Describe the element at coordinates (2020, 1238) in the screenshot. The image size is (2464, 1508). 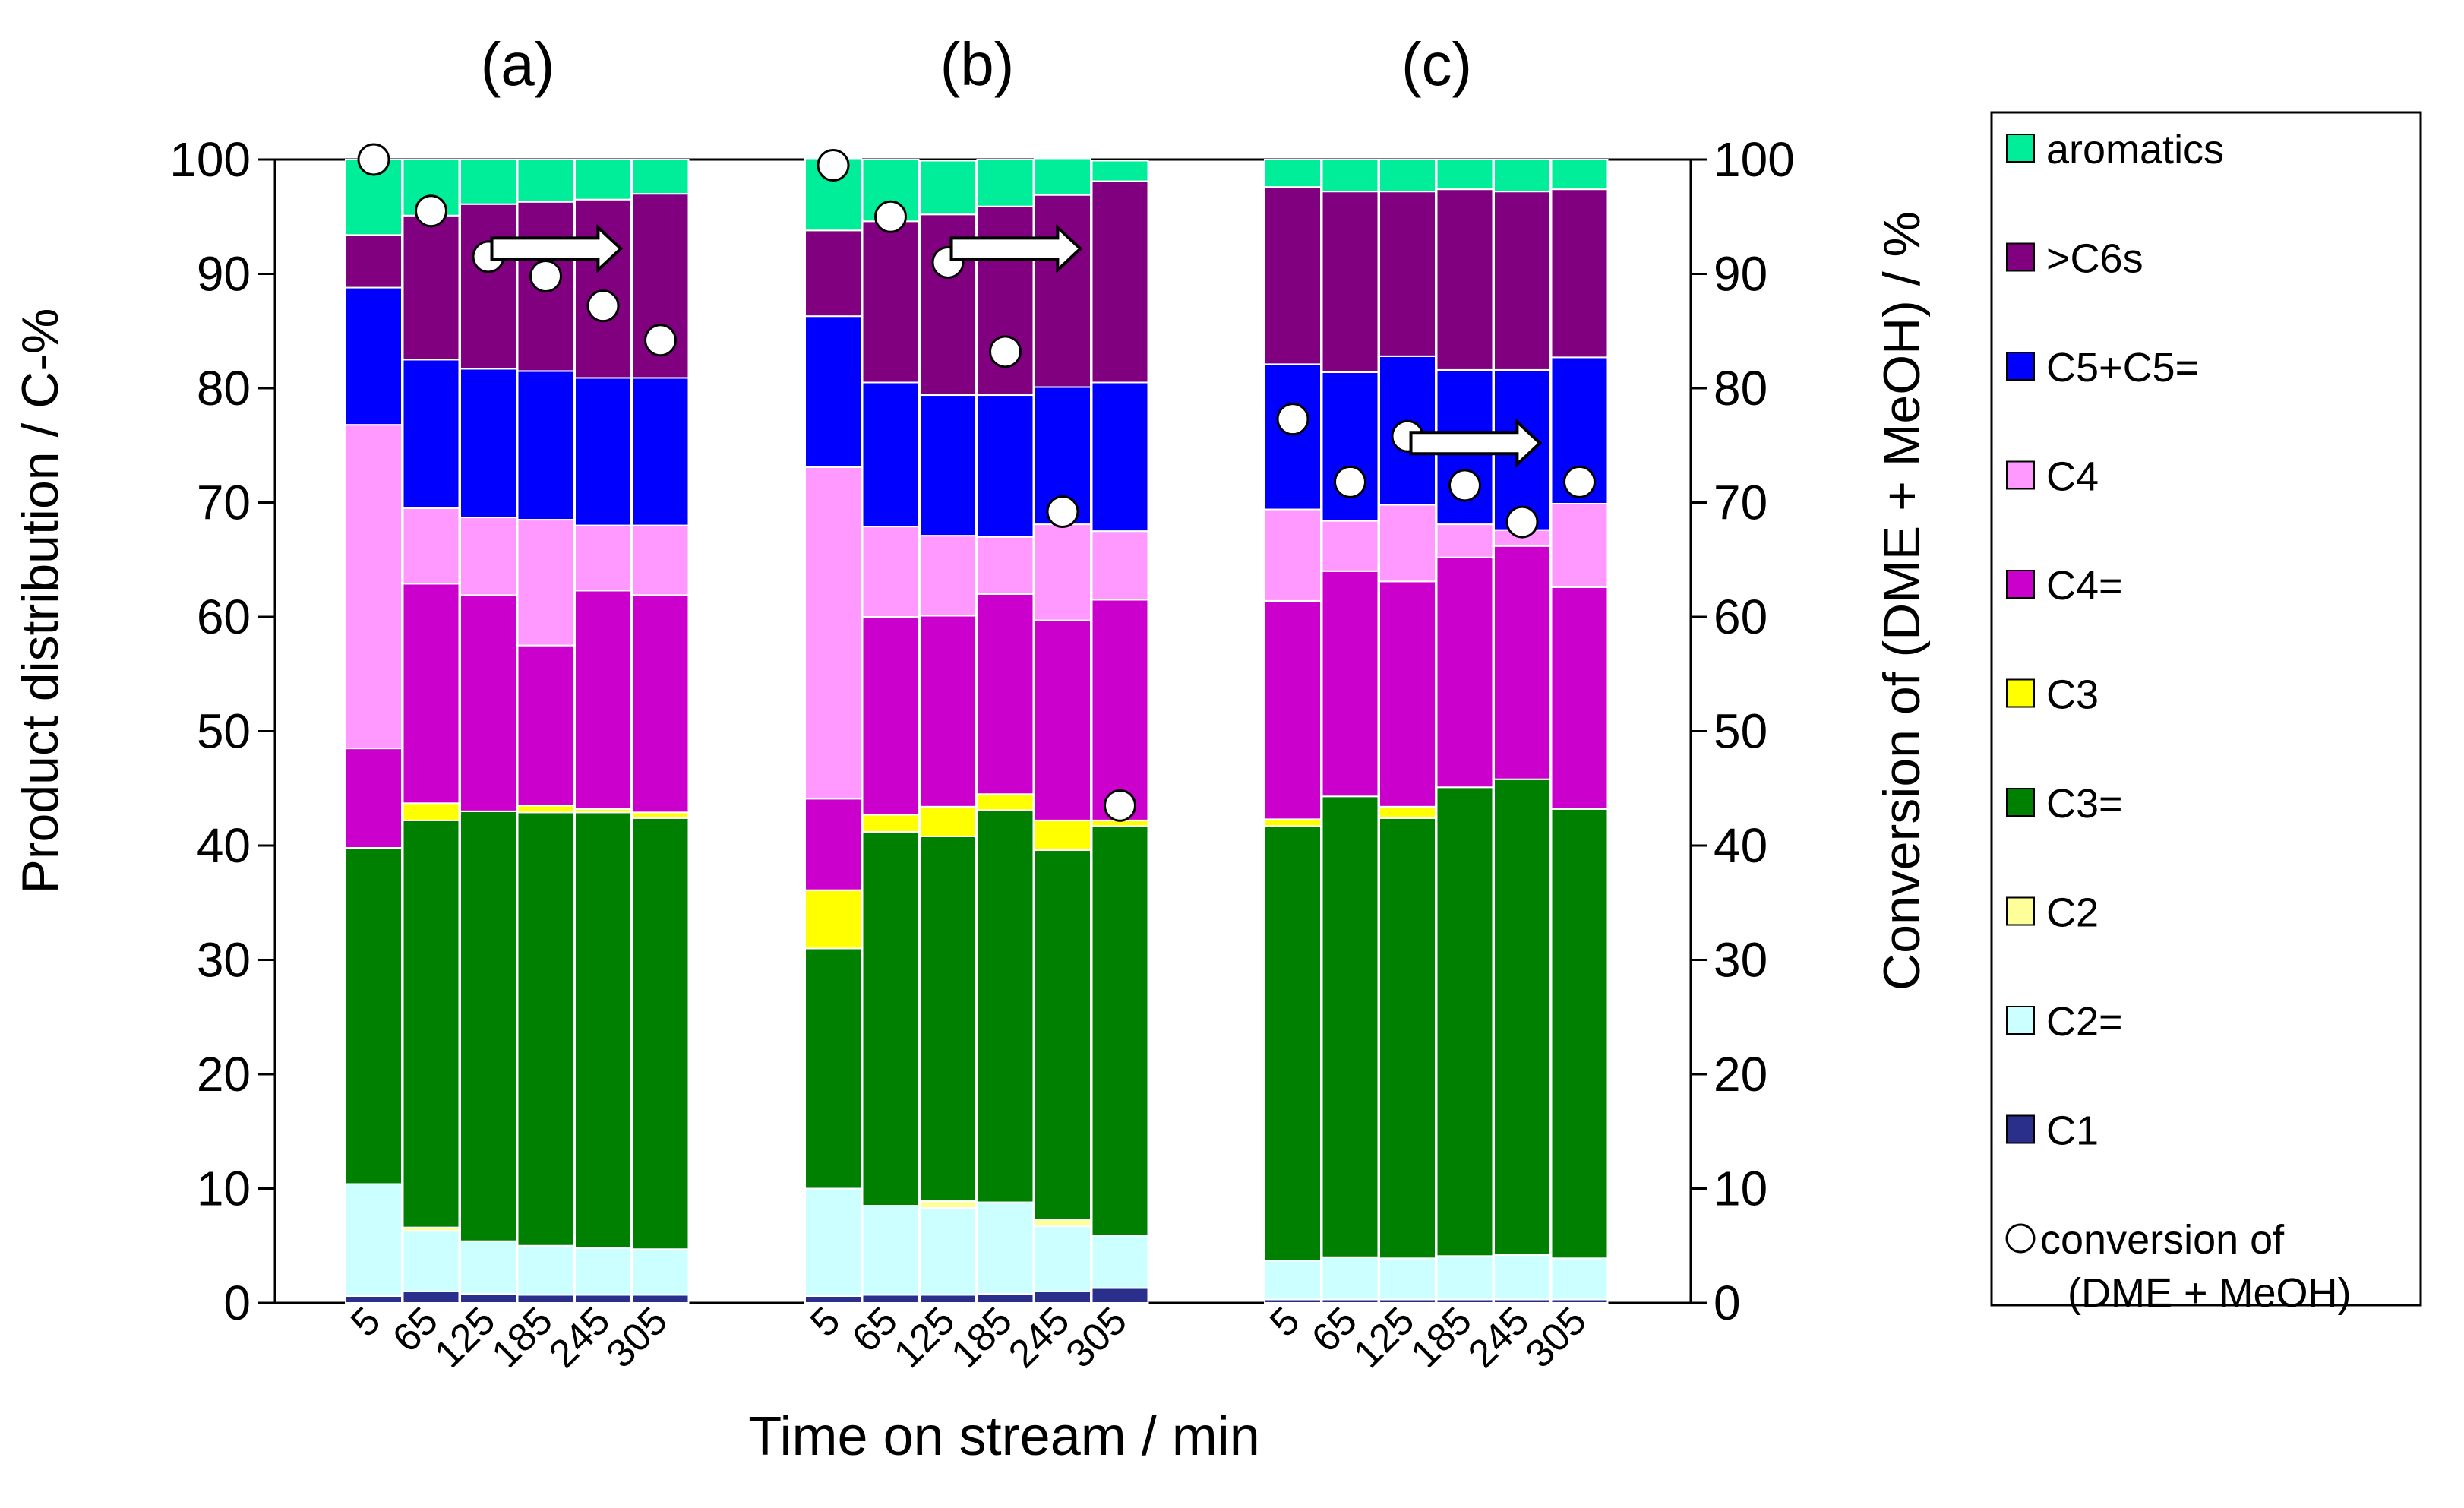
I see `legend-marker` at that location.